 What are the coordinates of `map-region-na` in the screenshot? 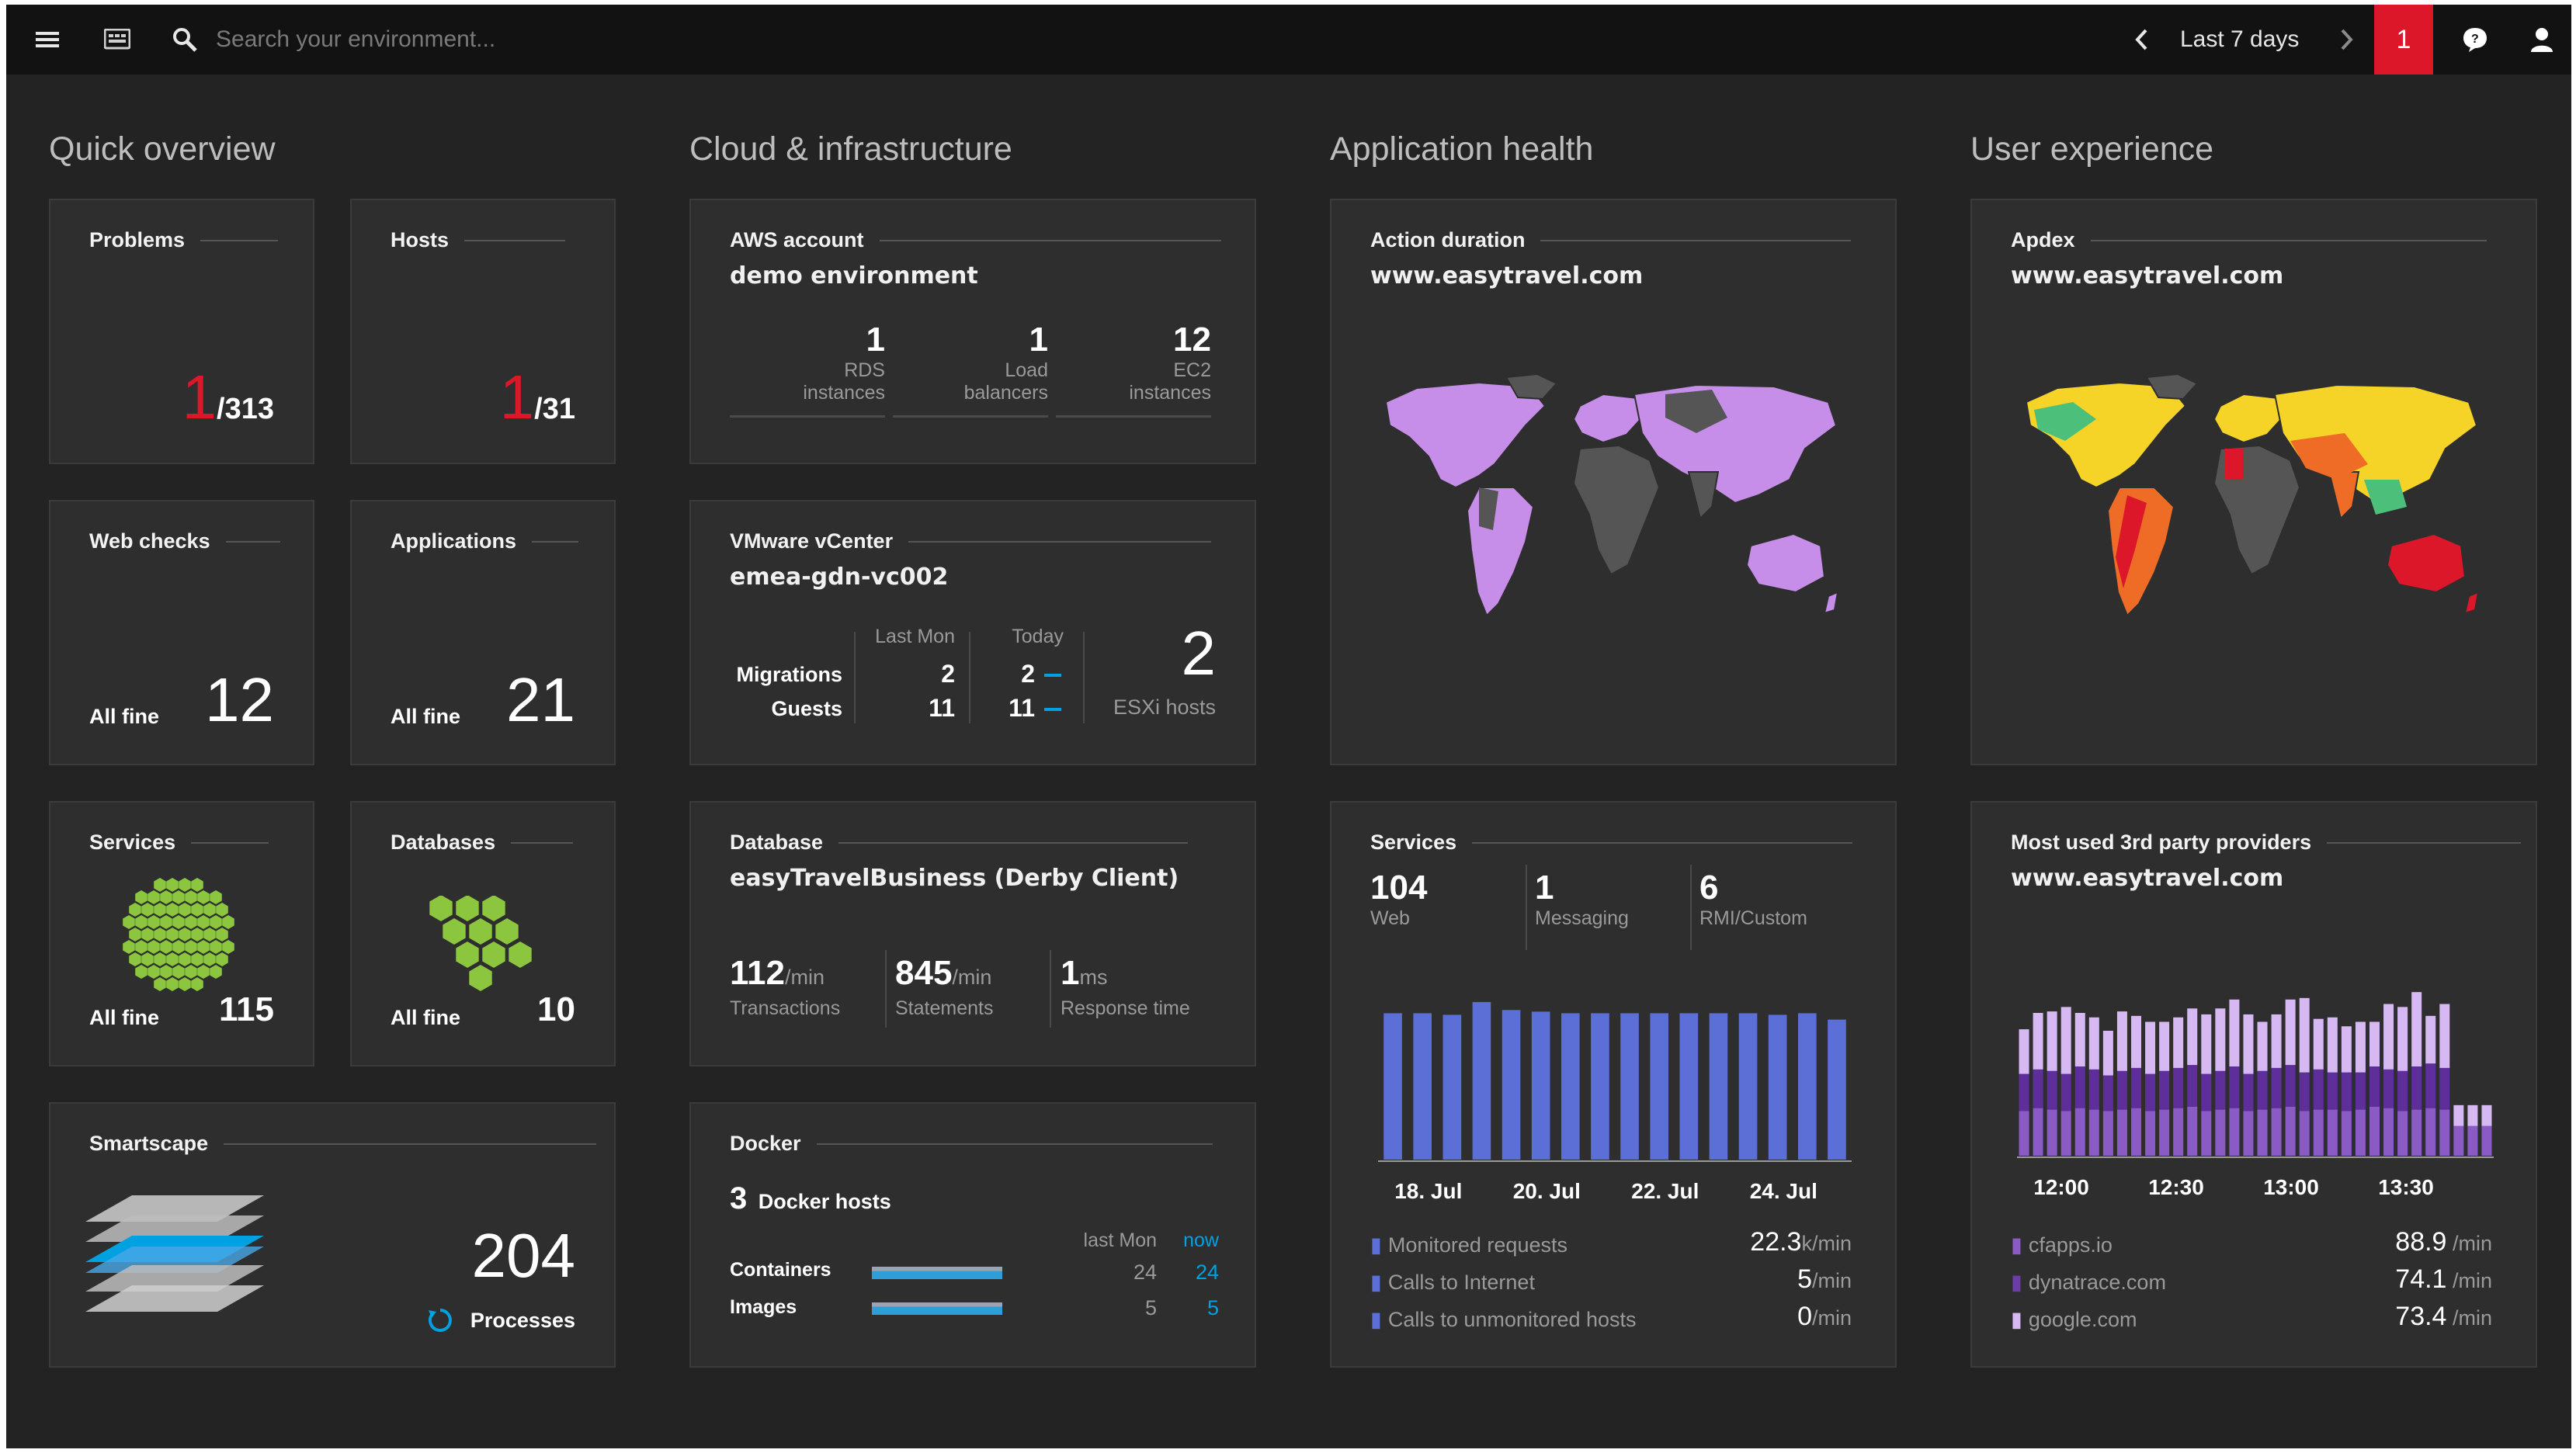 It's located at (1465, 435).